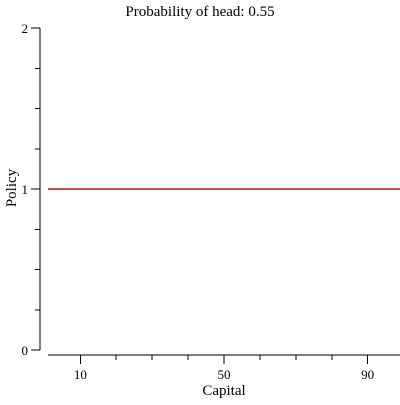  What do you see at coordinates (80, 374) in the screenshot?
I see `x-tick-label: 10` at bounding box center [80, 374].